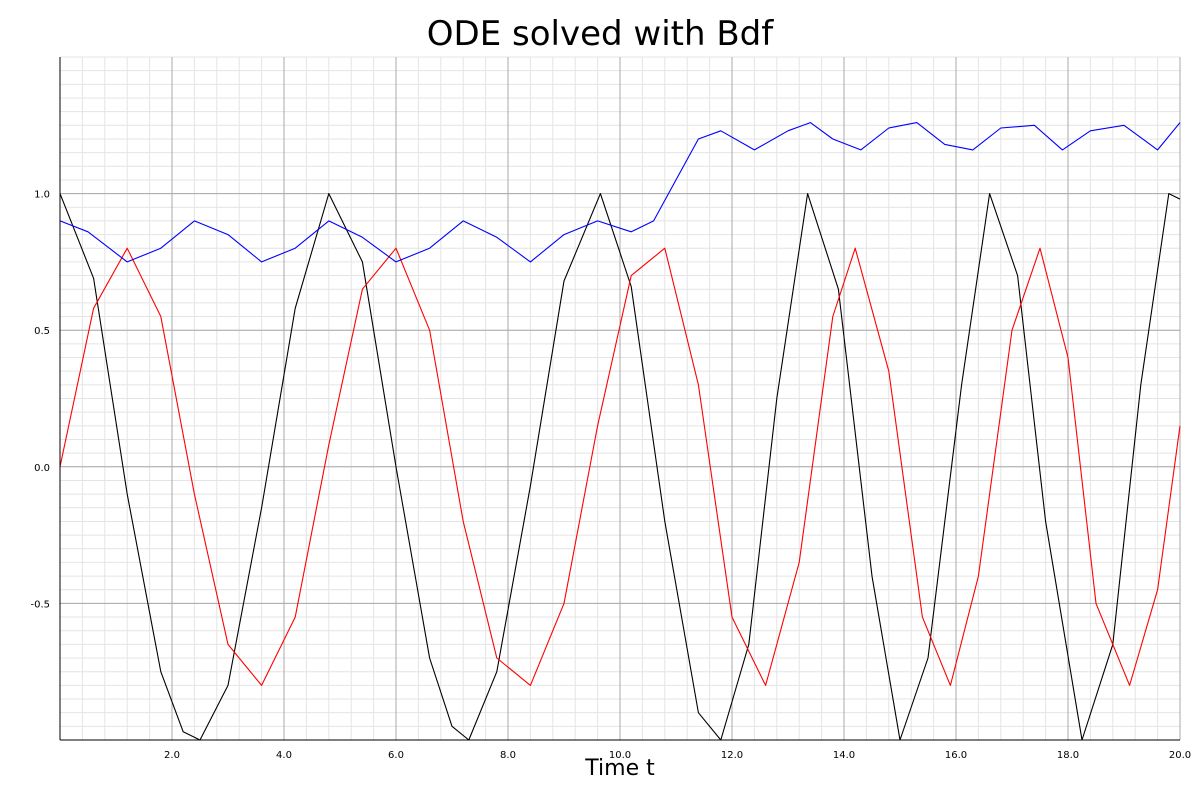  I want to click on y-tick-label: 1.0, so click(42, 195).